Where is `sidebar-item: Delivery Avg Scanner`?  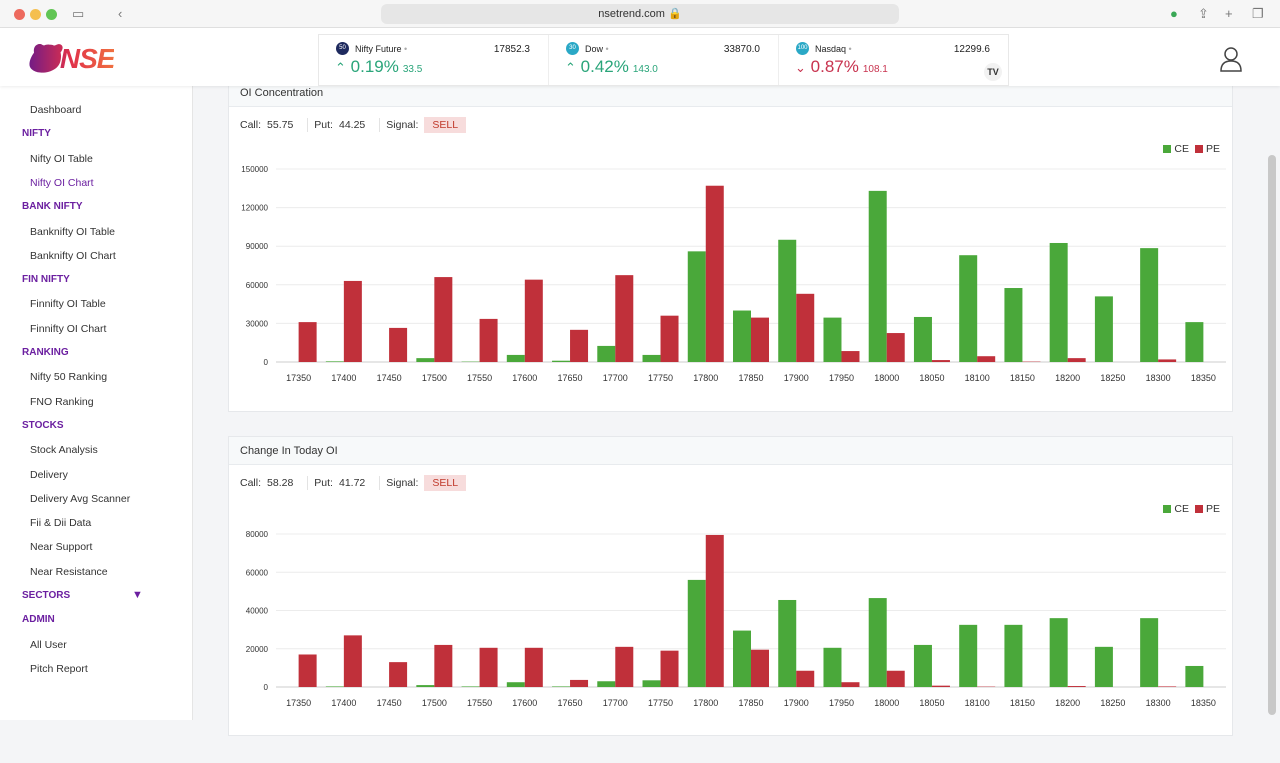 sidebar-item: Delivery Avg Scanner is located at coordinates (80, 499).